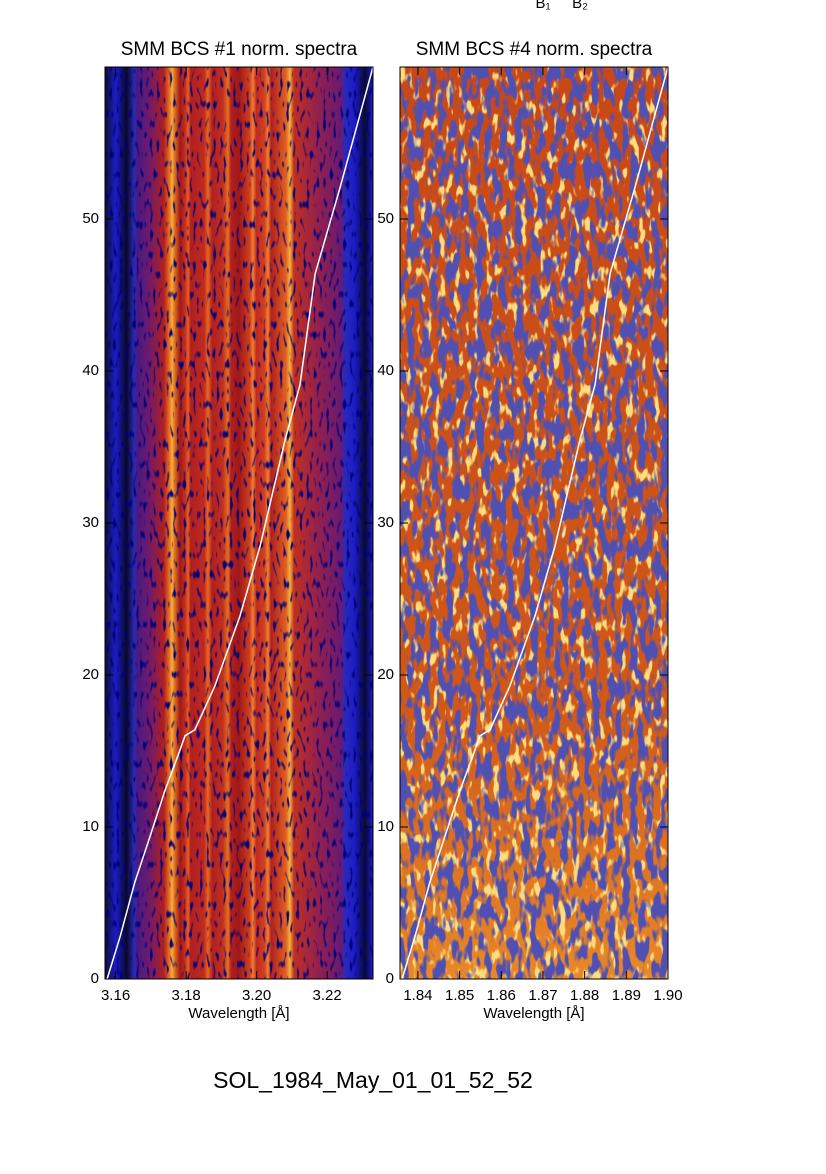 Image resolution: width=826 pixels, height=1174 pixels. Describe the element at coordinates (501, 995) in the screenshot. I see `x-tick-label: 1.86` at that location.